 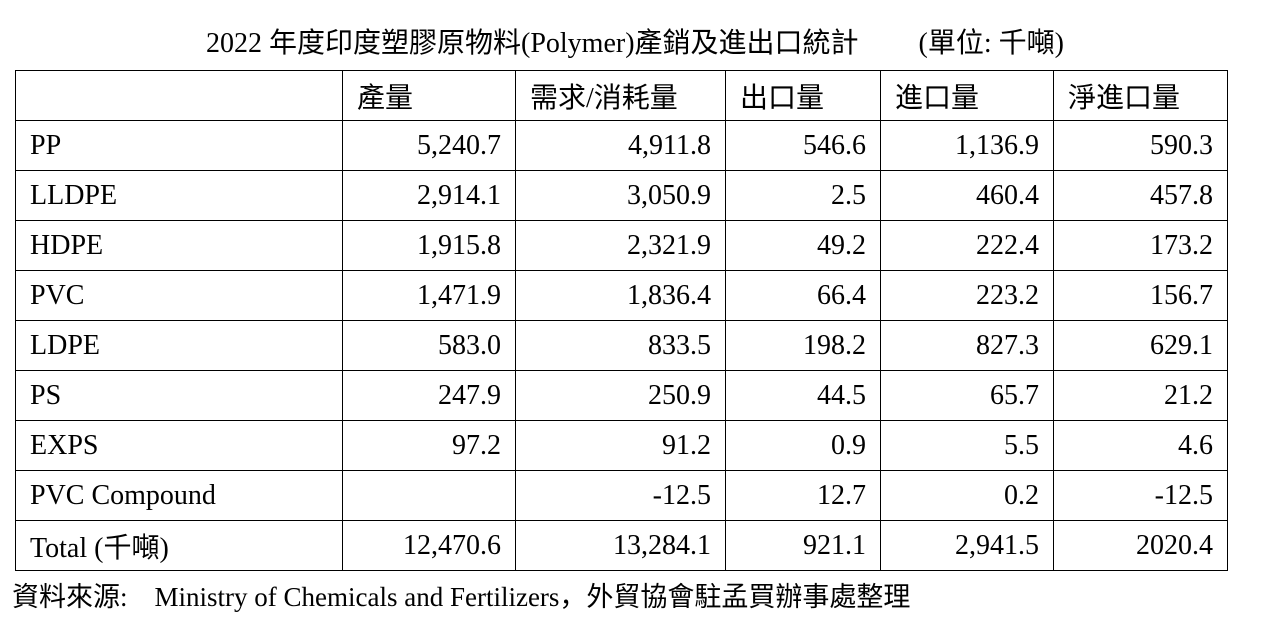 I want to click on table-row: PS 247.9 250.9 44.5 65.7 21.2, so click(x=621, y=395).